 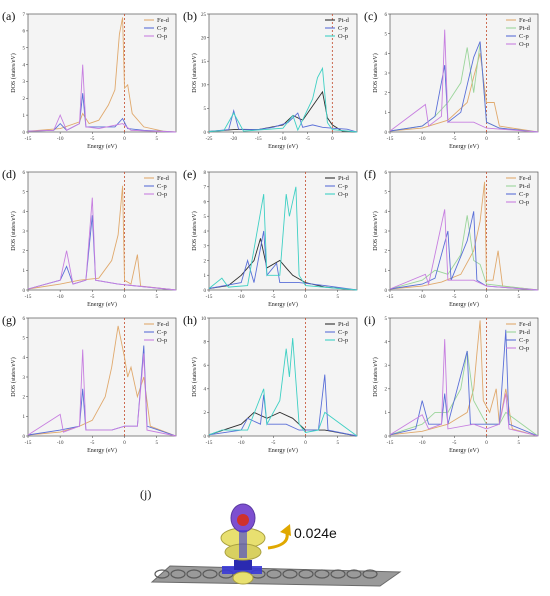 I want to click on y-axis-label: DOS (states/eV), so click(x=13, y=231).